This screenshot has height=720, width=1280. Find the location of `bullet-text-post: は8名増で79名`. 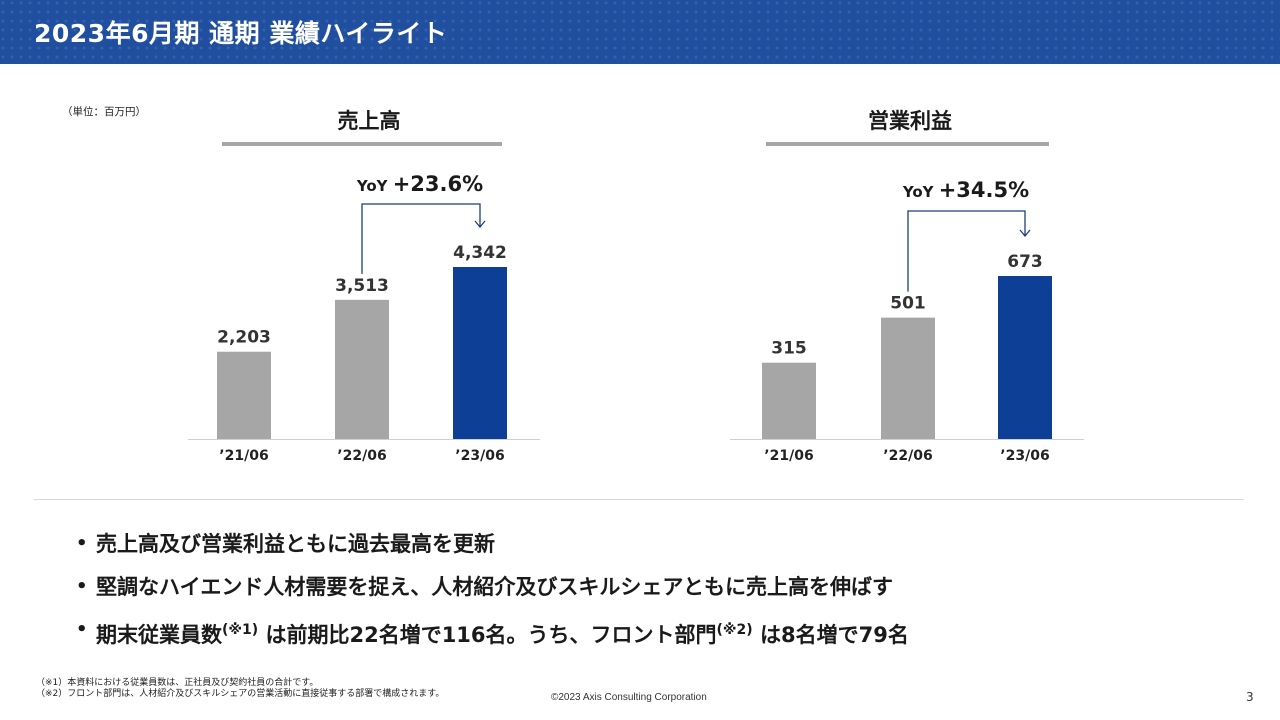

bullet-text-post: は8名増で79名 is located at coordinates (830, 635).